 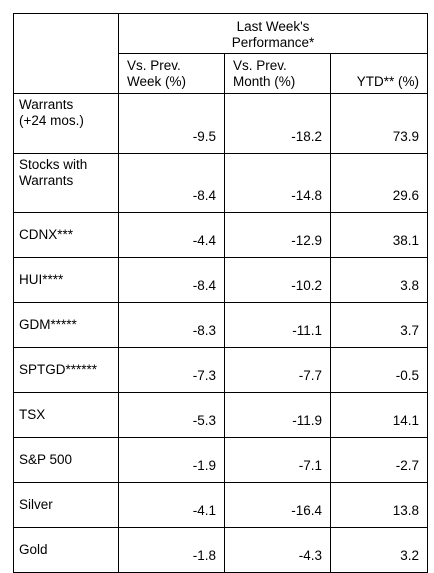 What do you see at coordinates (260, 65) in the screenshot?
I see `column-header-month-line-1: Vs. Prev.` at bounding box center [260, 65].